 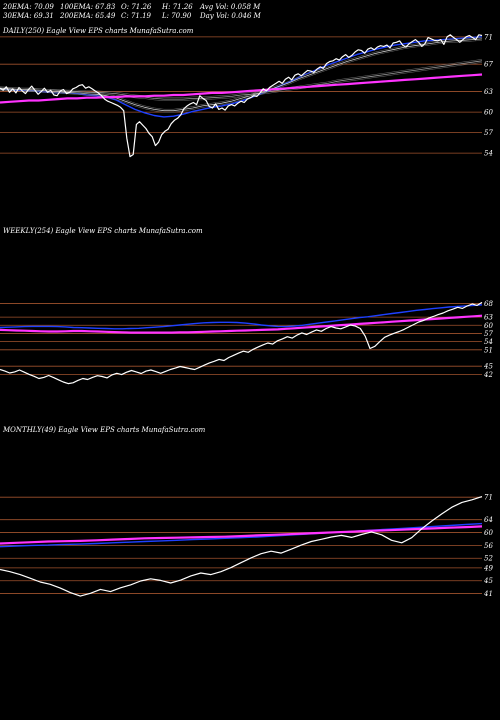 I want to click on weekly-tick-label-51: 51, so click(x=488, y=350).